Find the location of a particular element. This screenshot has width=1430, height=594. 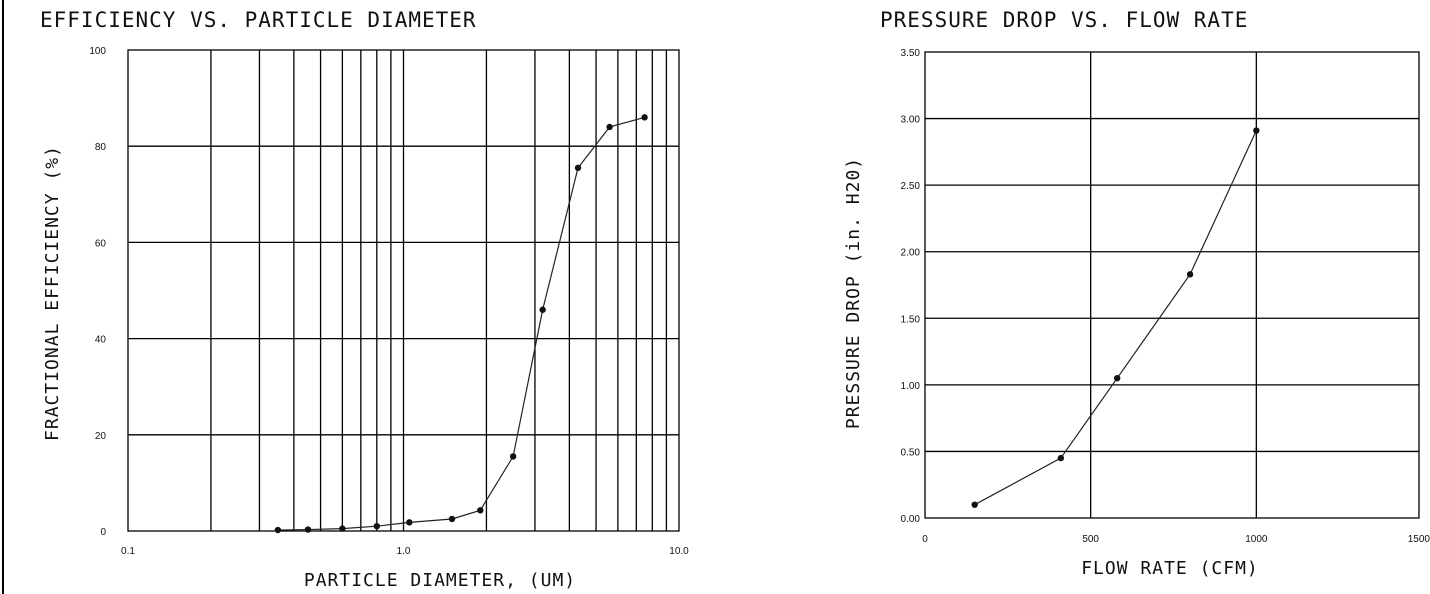

efficiency-y-tick-label: 100 is located at coordinates (97, 51).